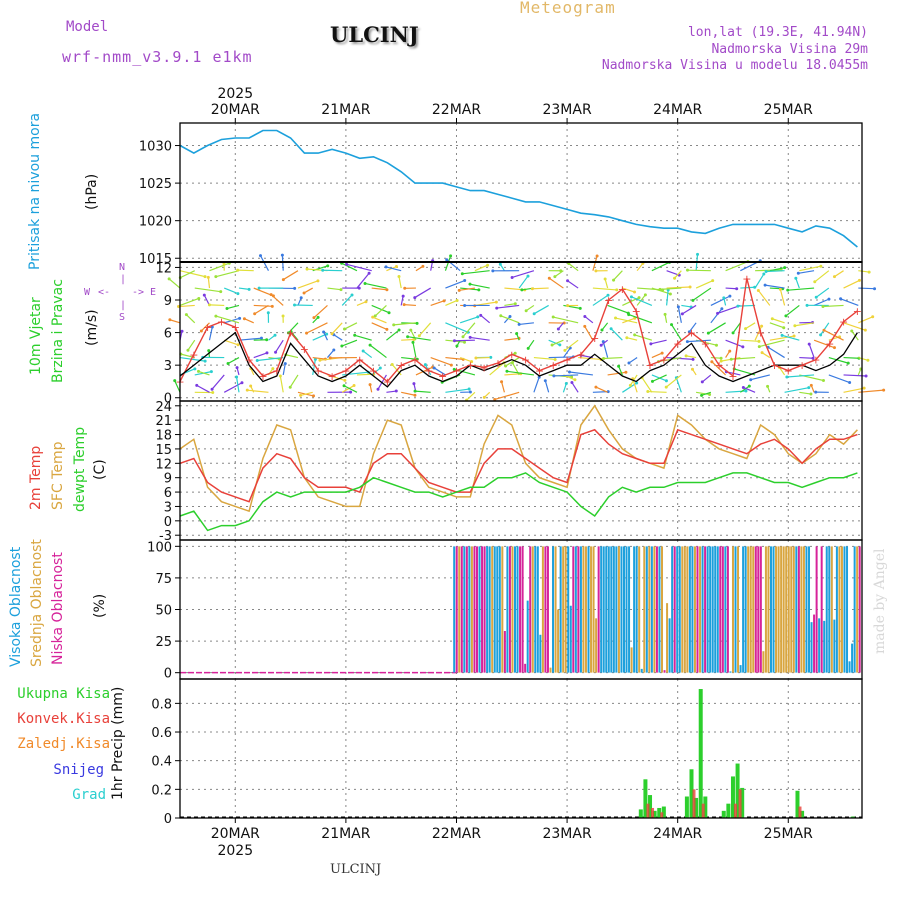 This screenshot has height=900, width=900. What do you see at coordinates (87, 292) in the screenshot?
I see `compass-west: W` at bounding box center [87, 292].